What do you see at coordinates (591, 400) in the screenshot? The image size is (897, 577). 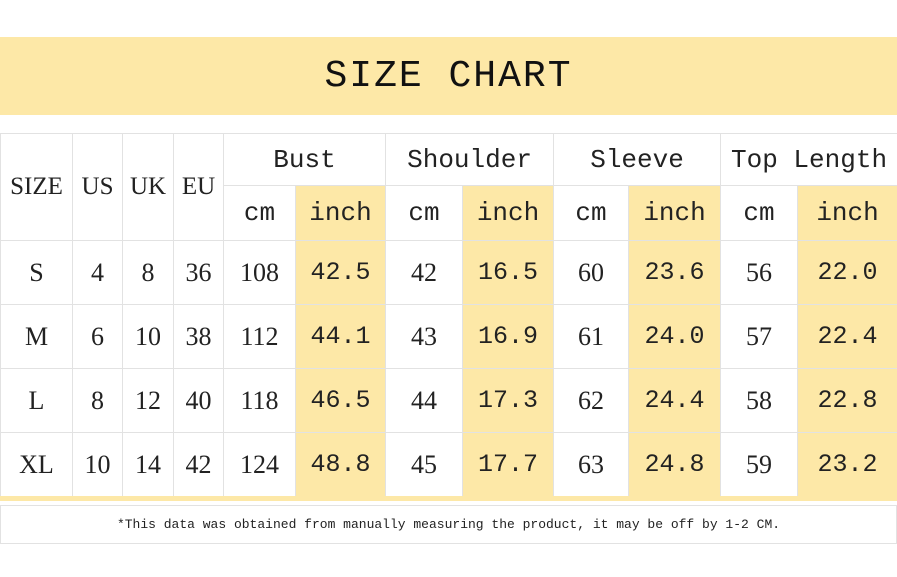 I see `data-cell: 62` at bounding box center [591, 400].